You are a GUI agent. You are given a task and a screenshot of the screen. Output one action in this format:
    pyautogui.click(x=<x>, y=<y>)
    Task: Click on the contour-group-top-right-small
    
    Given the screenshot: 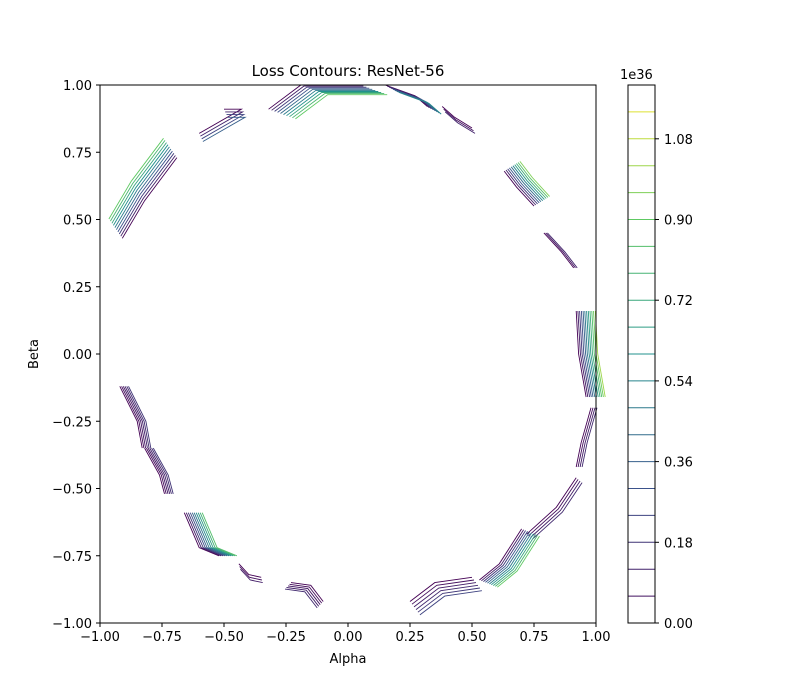 What is the action you would take?
    pyautogui.click(x=458, y=120)
    